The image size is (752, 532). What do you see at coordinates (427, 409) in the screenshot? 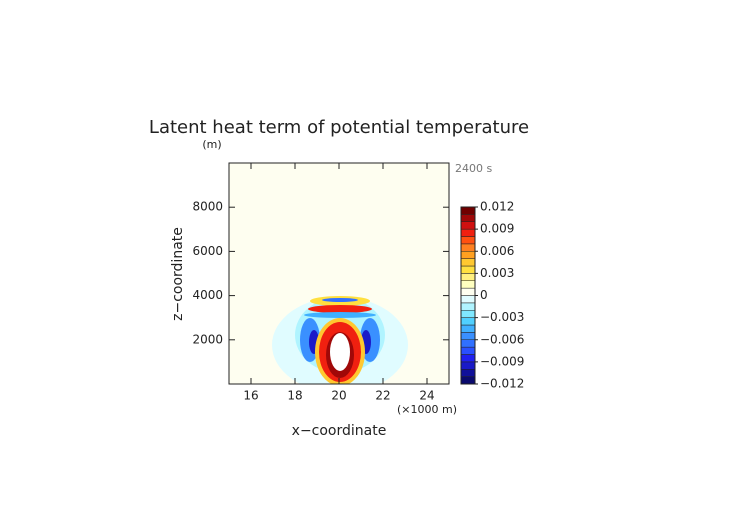
I see `x-unit: (×1000 m)` at bounding box center [427, 409].